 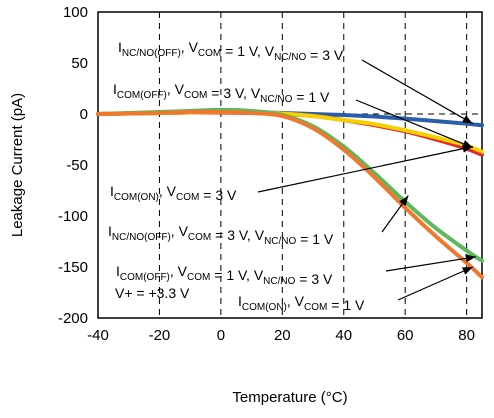 What do you see at coordinates (221, 335) in the screenshot?
I see `x-tick-label: 0` at bounding box center [221, 335].